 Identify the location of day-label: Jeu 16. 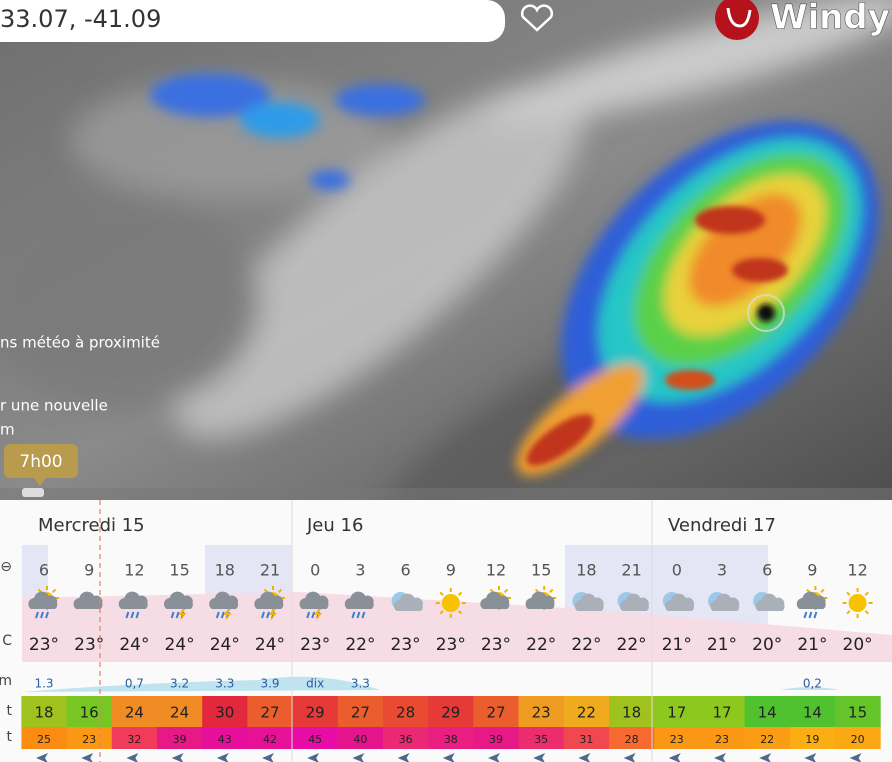
(334, 525).